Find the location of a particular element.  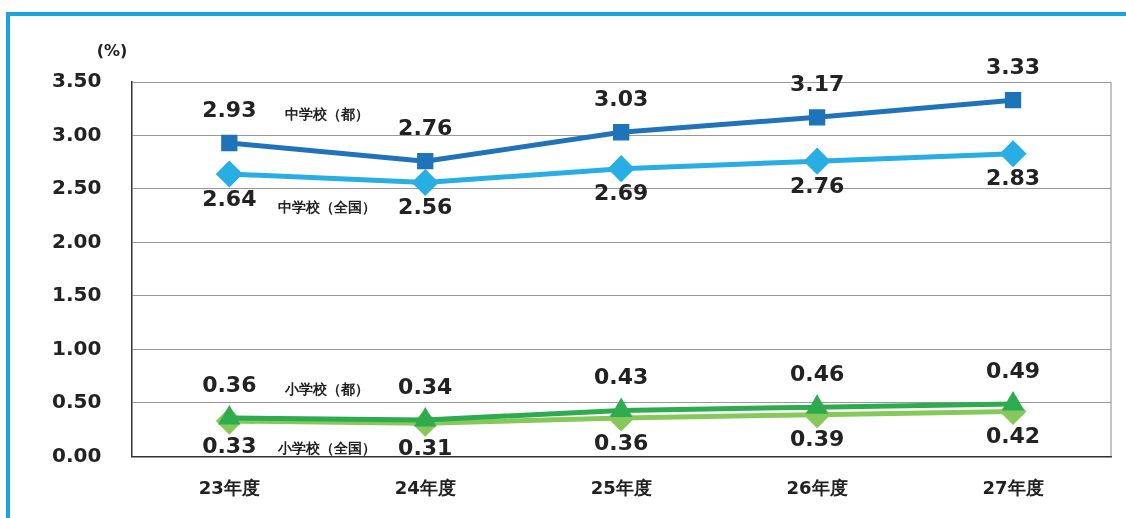

data-label: 0.49 is located at coordinates (1013, 370).